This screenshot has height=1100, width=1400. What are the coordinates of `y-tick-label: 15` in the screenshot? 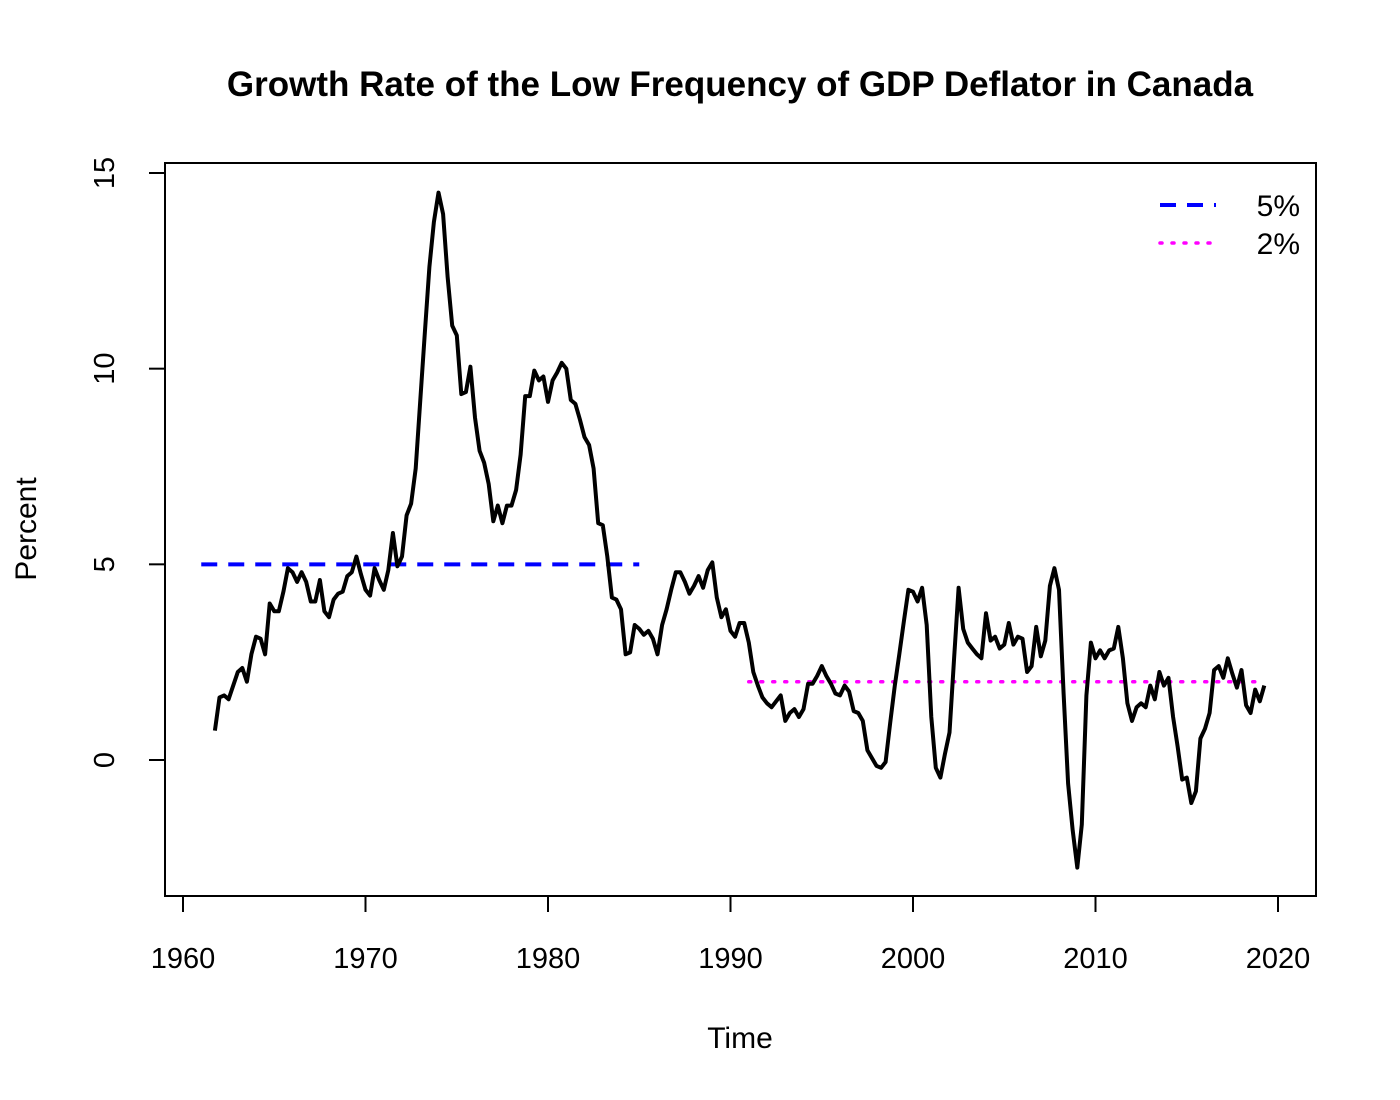 It's located at (105, 173).